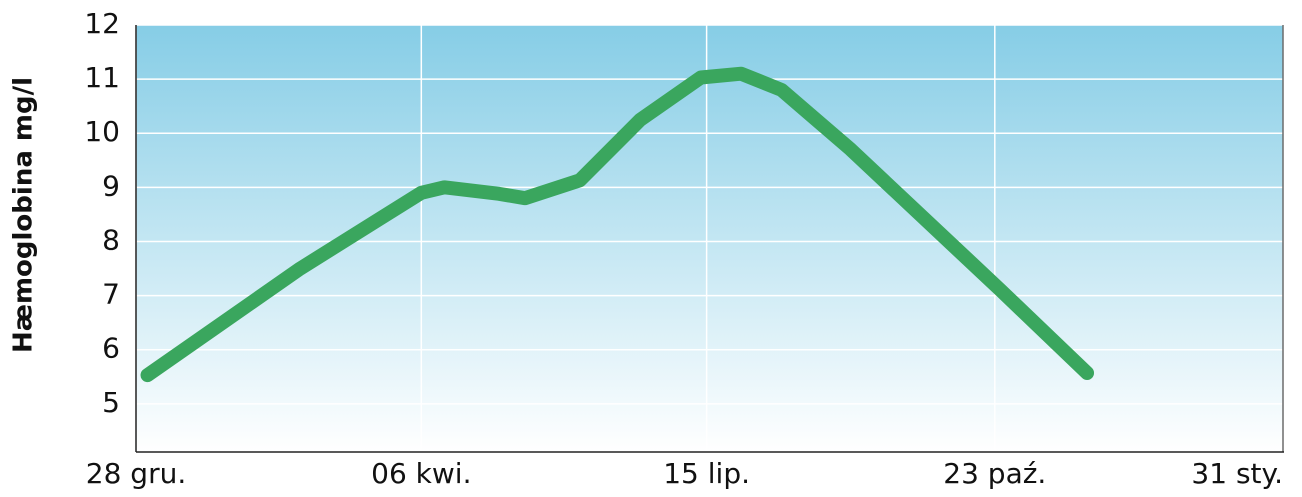 This screenshot has width=1302, height=497. I want to click on x-tick-label: 23 paź., so click(994, 473).